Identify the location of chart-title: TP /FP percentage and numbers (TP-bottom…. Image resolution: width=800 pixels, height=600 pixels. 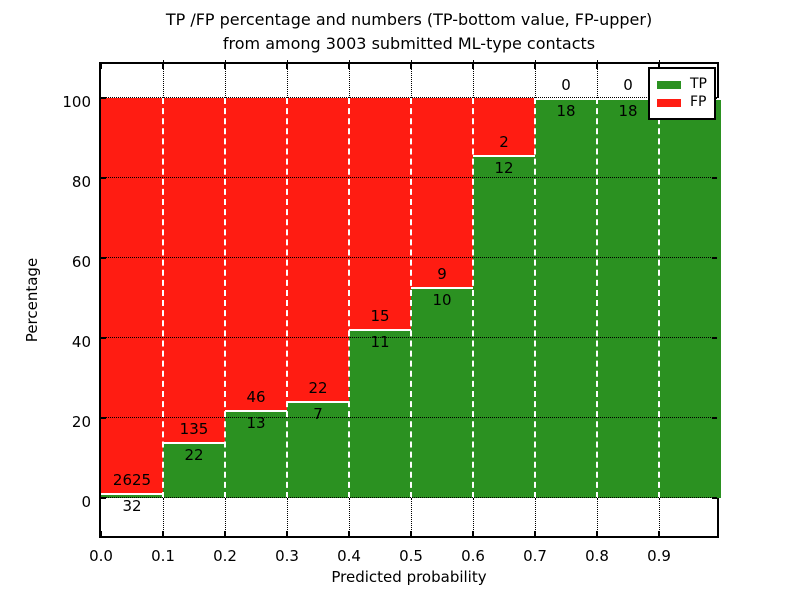
(409, 32).